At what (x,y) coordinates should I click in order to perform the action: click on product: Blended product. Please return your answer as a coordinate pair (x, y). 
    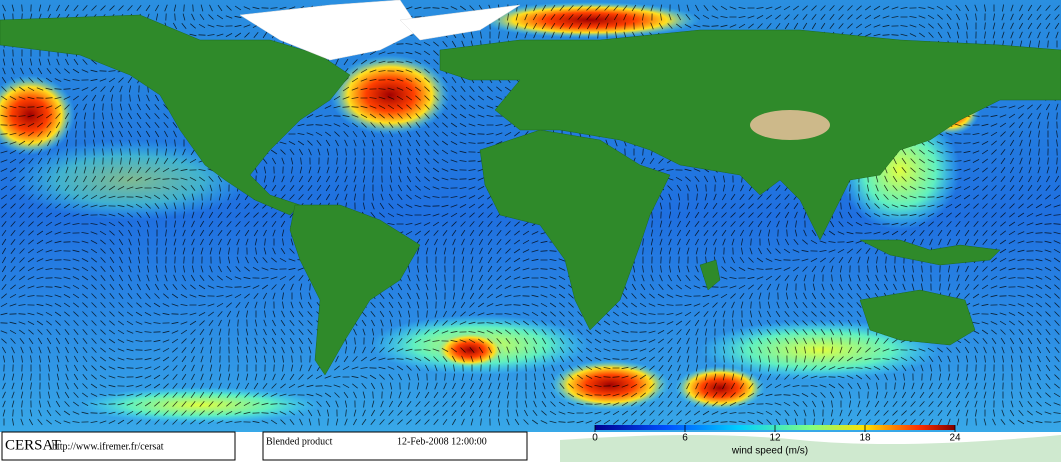
    Looking at the image, I should click on (299, 441).